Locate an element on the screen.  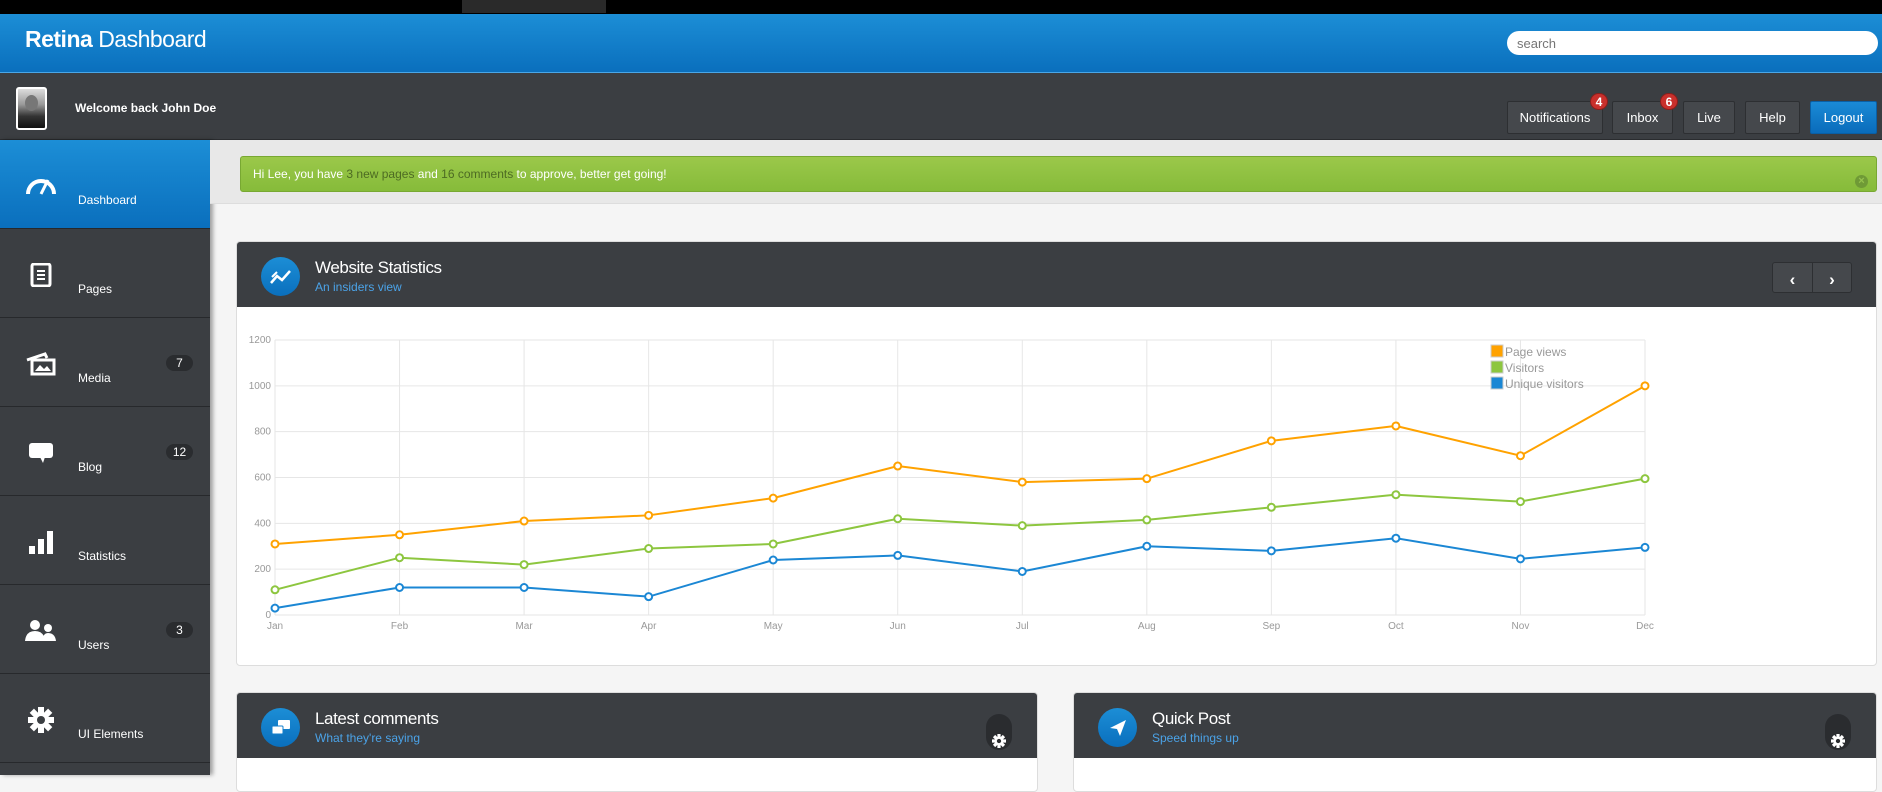
y-tick-label: 1000 is located at coordinates (260, 386).